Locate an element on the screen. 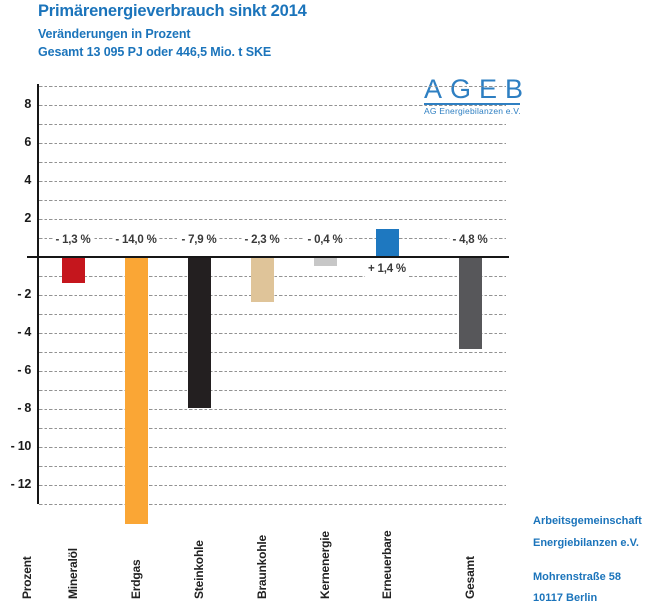 The height and width of the screenshot is (609, 652). ageb-logo-tagline: AG Energiebilanzen e.V. is located at coordinates (472, 111).